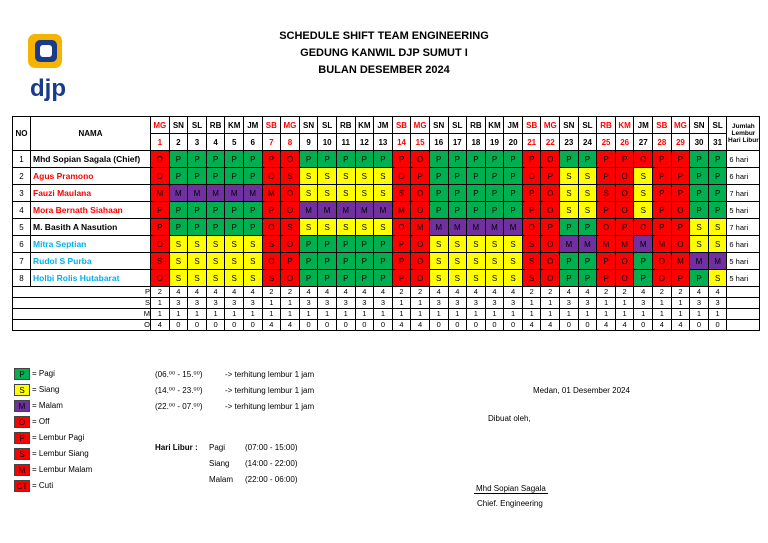 The height and width of the screenshot is (543, 768). Describe the element at coordinates (22, 390) in the screenshot. I see `legend-swatch: S` at that location.